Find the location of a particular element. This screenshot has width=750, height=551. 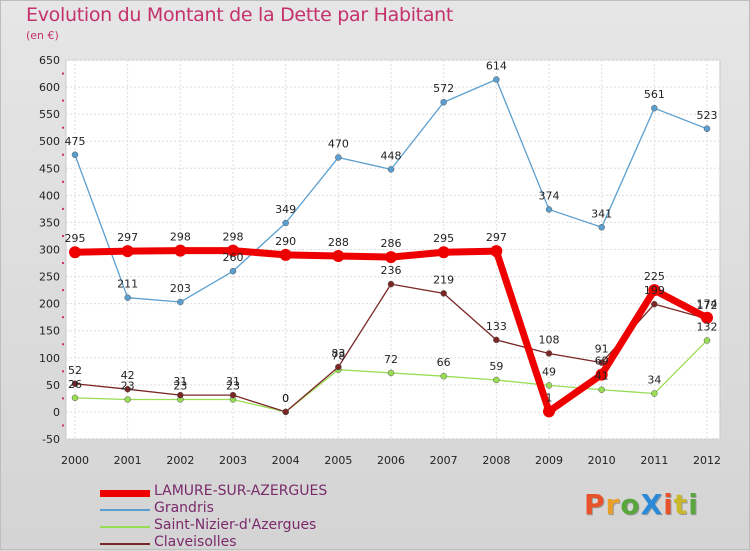

x-tick-label: 2006 is located at coordinates (391, 460).